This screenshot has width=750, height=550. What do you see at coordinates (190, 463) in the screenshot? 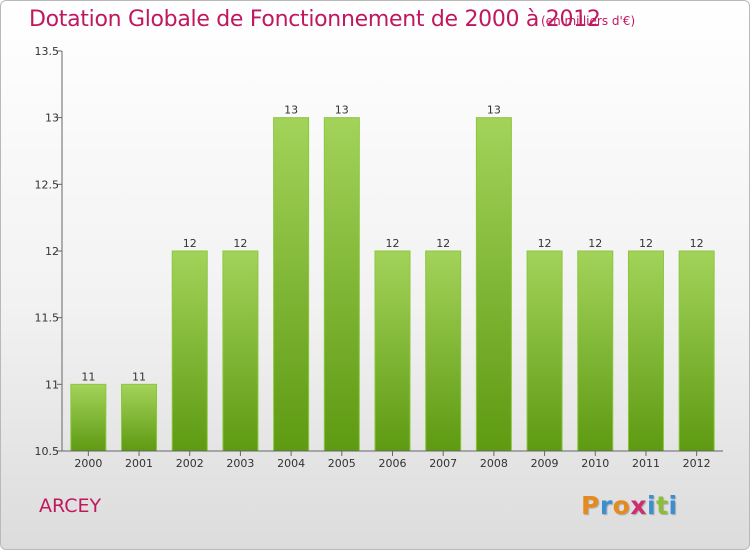
I see `x-tick-label: 2002` at bounding box center [190, 463].